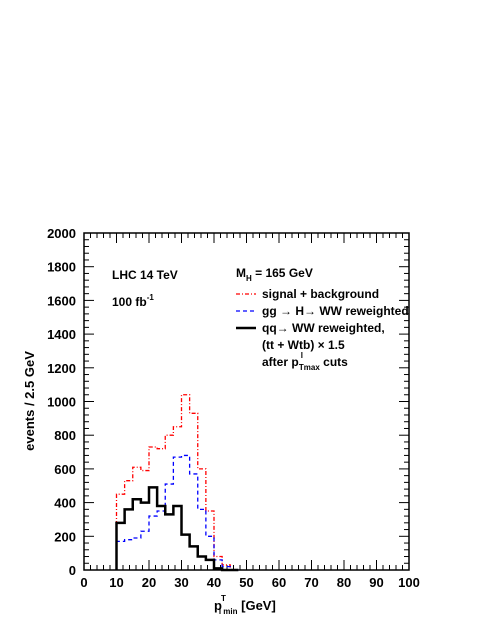 The image size is (491, 635). I want to click on y-tick-label: 400, so click(65, 503).